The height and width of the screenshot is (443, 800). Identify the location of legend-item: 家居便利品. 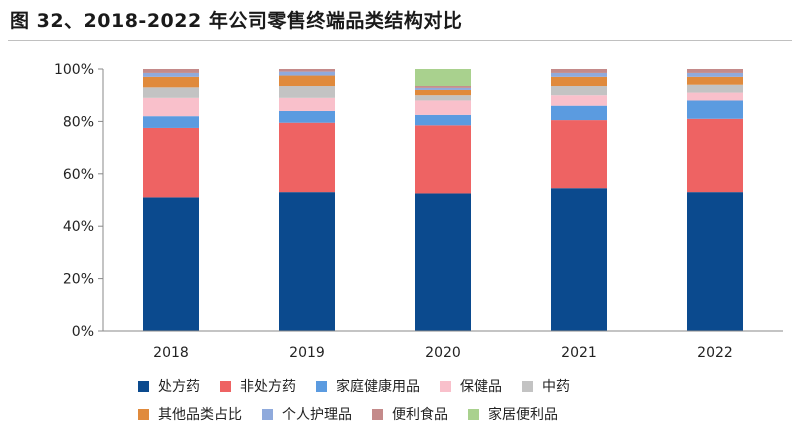
(513, 414).